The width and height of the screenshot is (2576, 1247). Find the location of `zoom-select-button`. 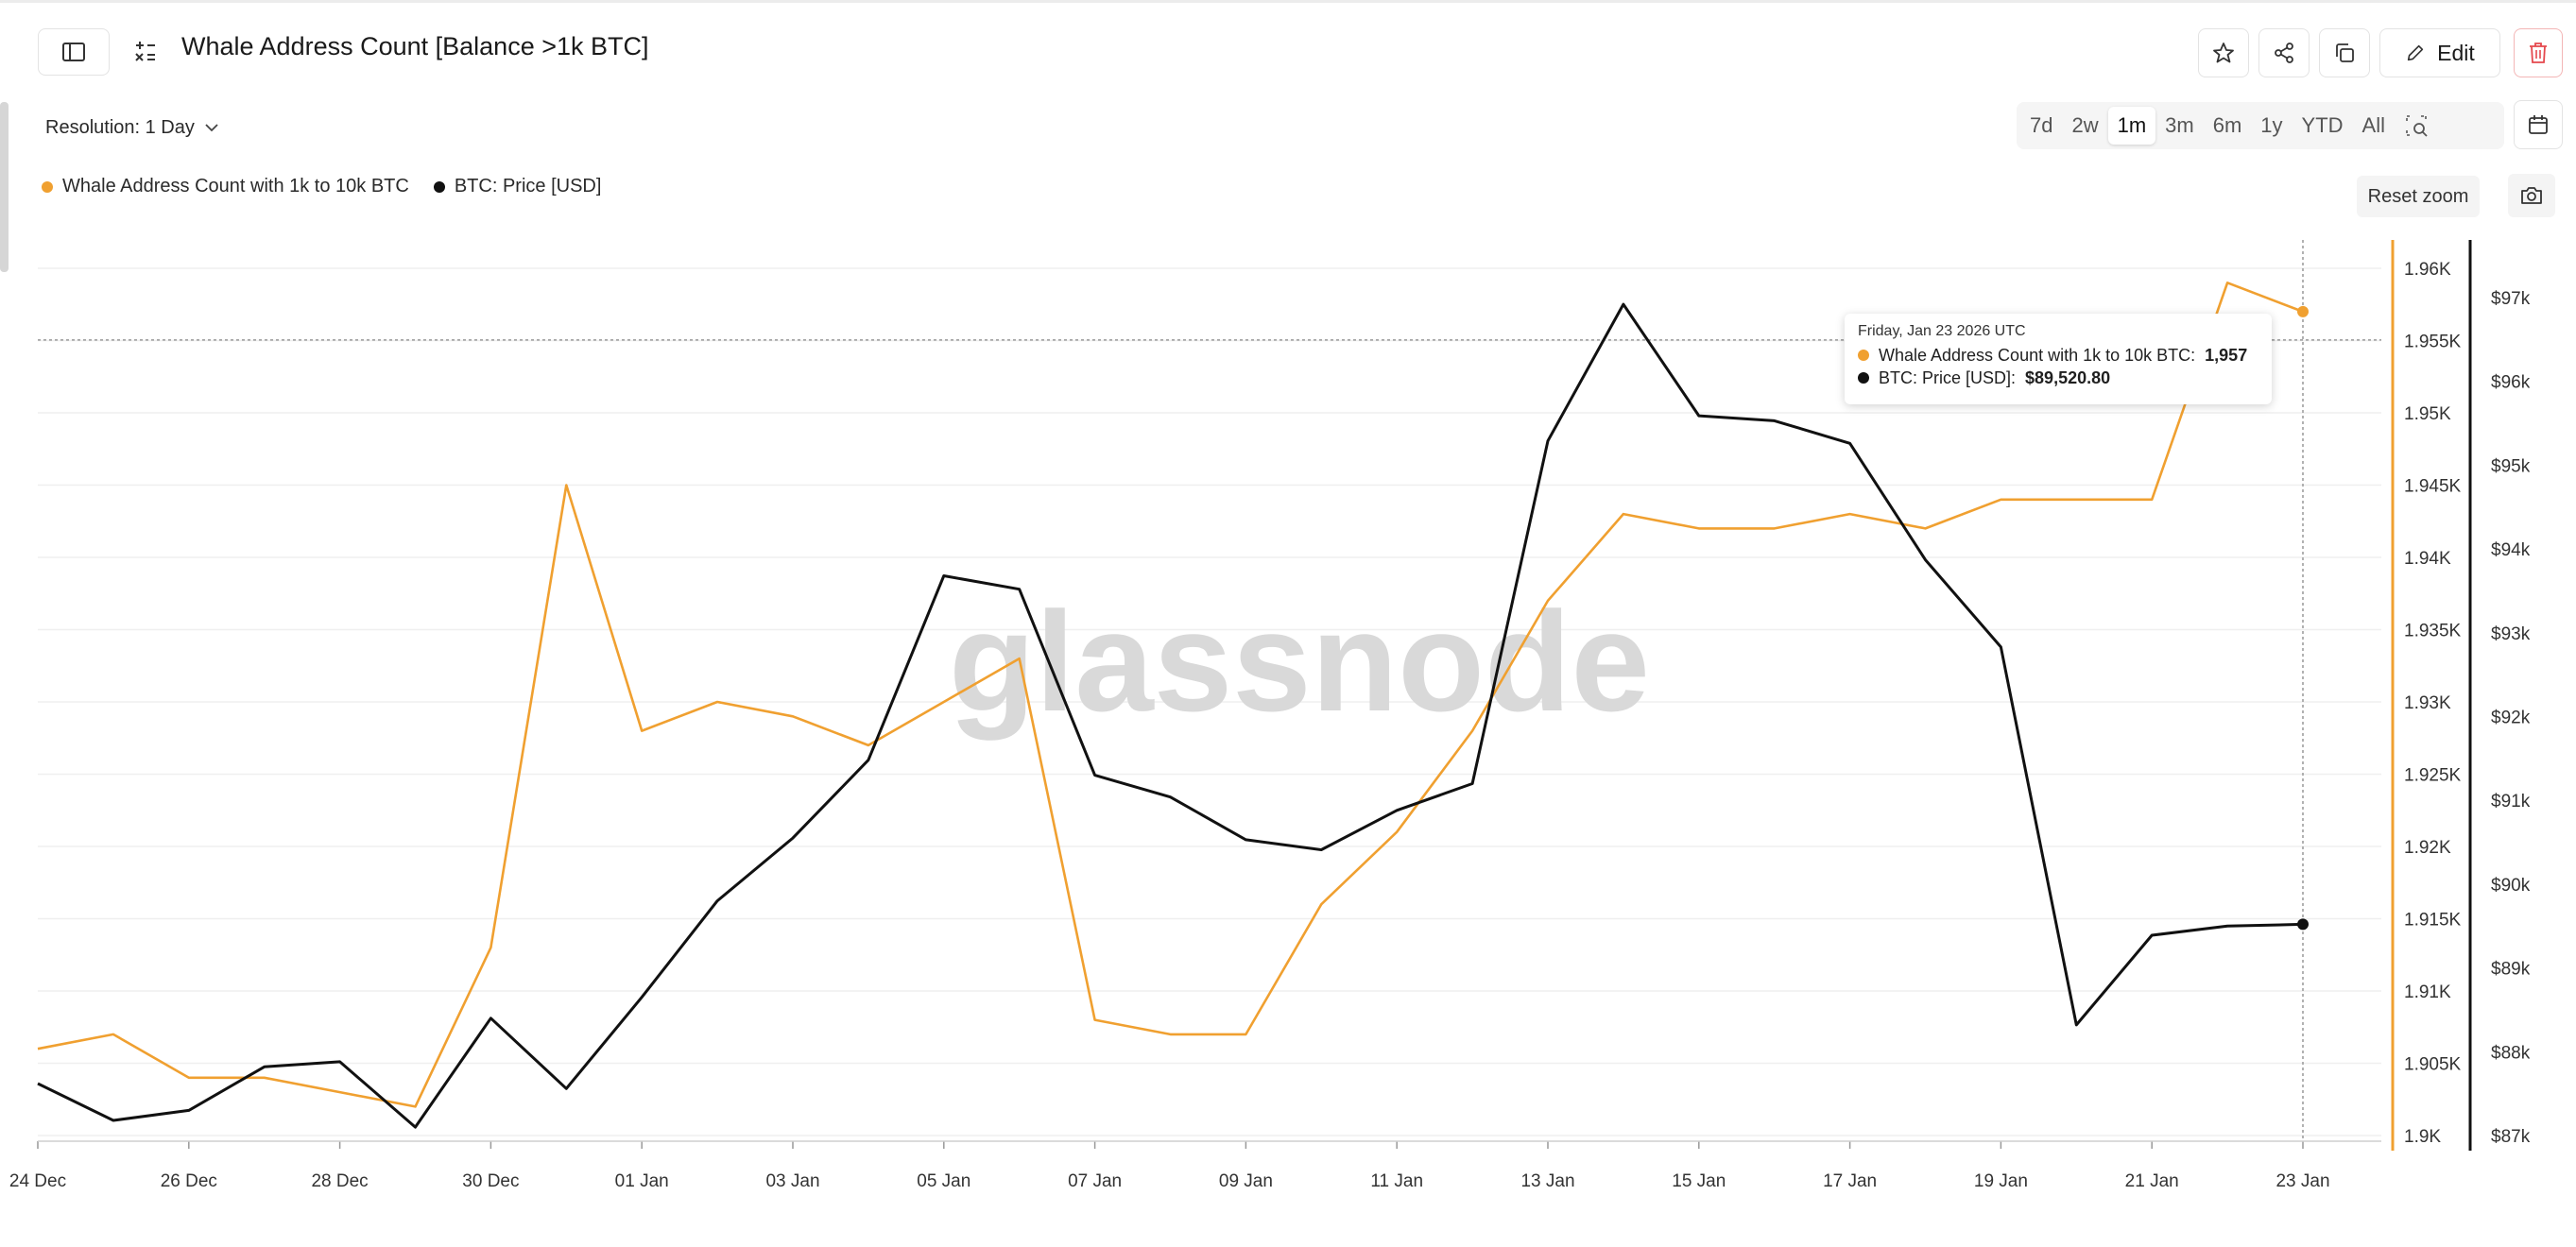

zoom-select-button is located at coordinates (2416, 126).